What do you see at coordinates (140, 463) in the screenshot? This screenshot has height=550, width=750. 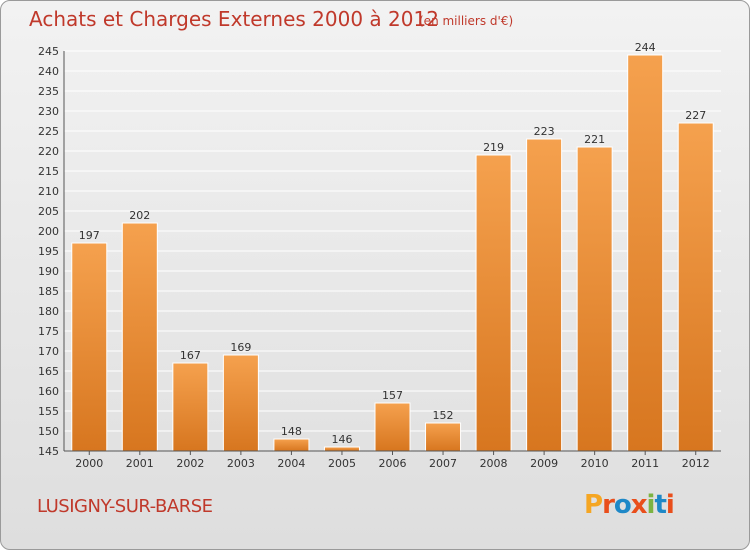 I see `x-tick-label: 2001` at bounding box center [140, 463].